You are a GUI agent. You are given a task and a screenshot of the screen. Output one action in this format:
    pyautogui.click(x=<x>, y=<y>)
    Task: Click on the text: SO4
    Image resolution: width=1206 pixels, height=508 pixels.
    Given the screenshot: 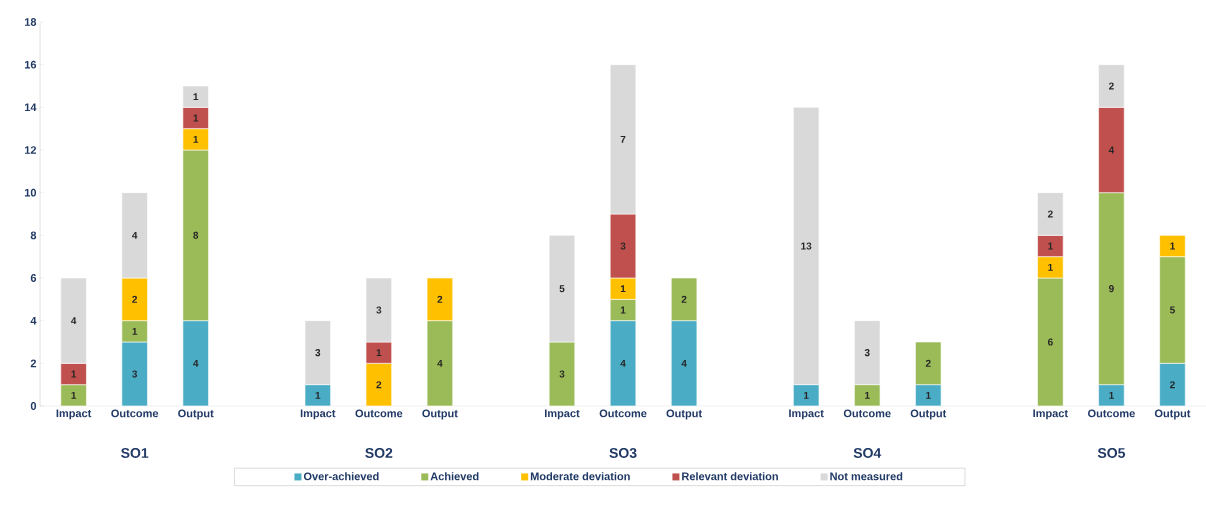 What is the action you would take?
    pyautogui.click(x=867, y=453)
    